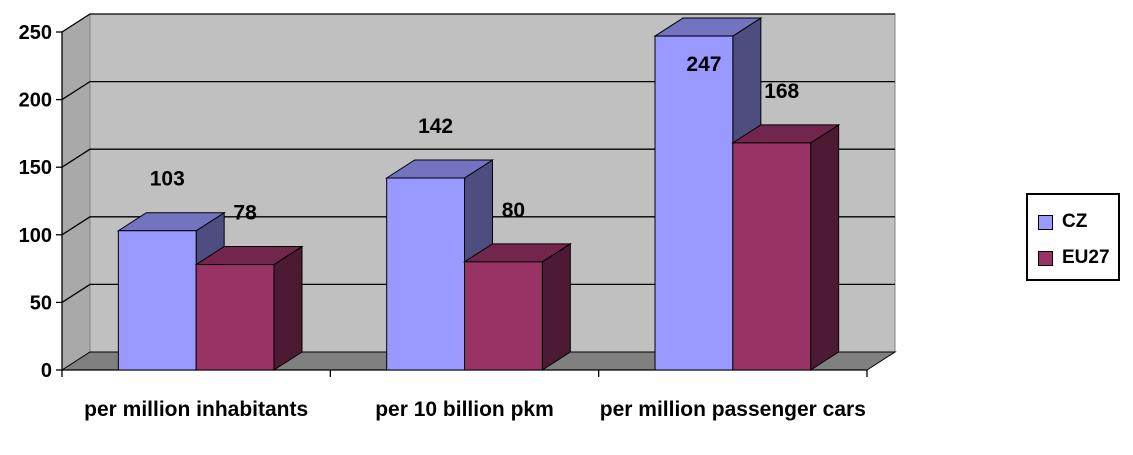  Describe the element at coordinates (35, 33) in the screenshot. I see `y-tick-label: 250` at that location.